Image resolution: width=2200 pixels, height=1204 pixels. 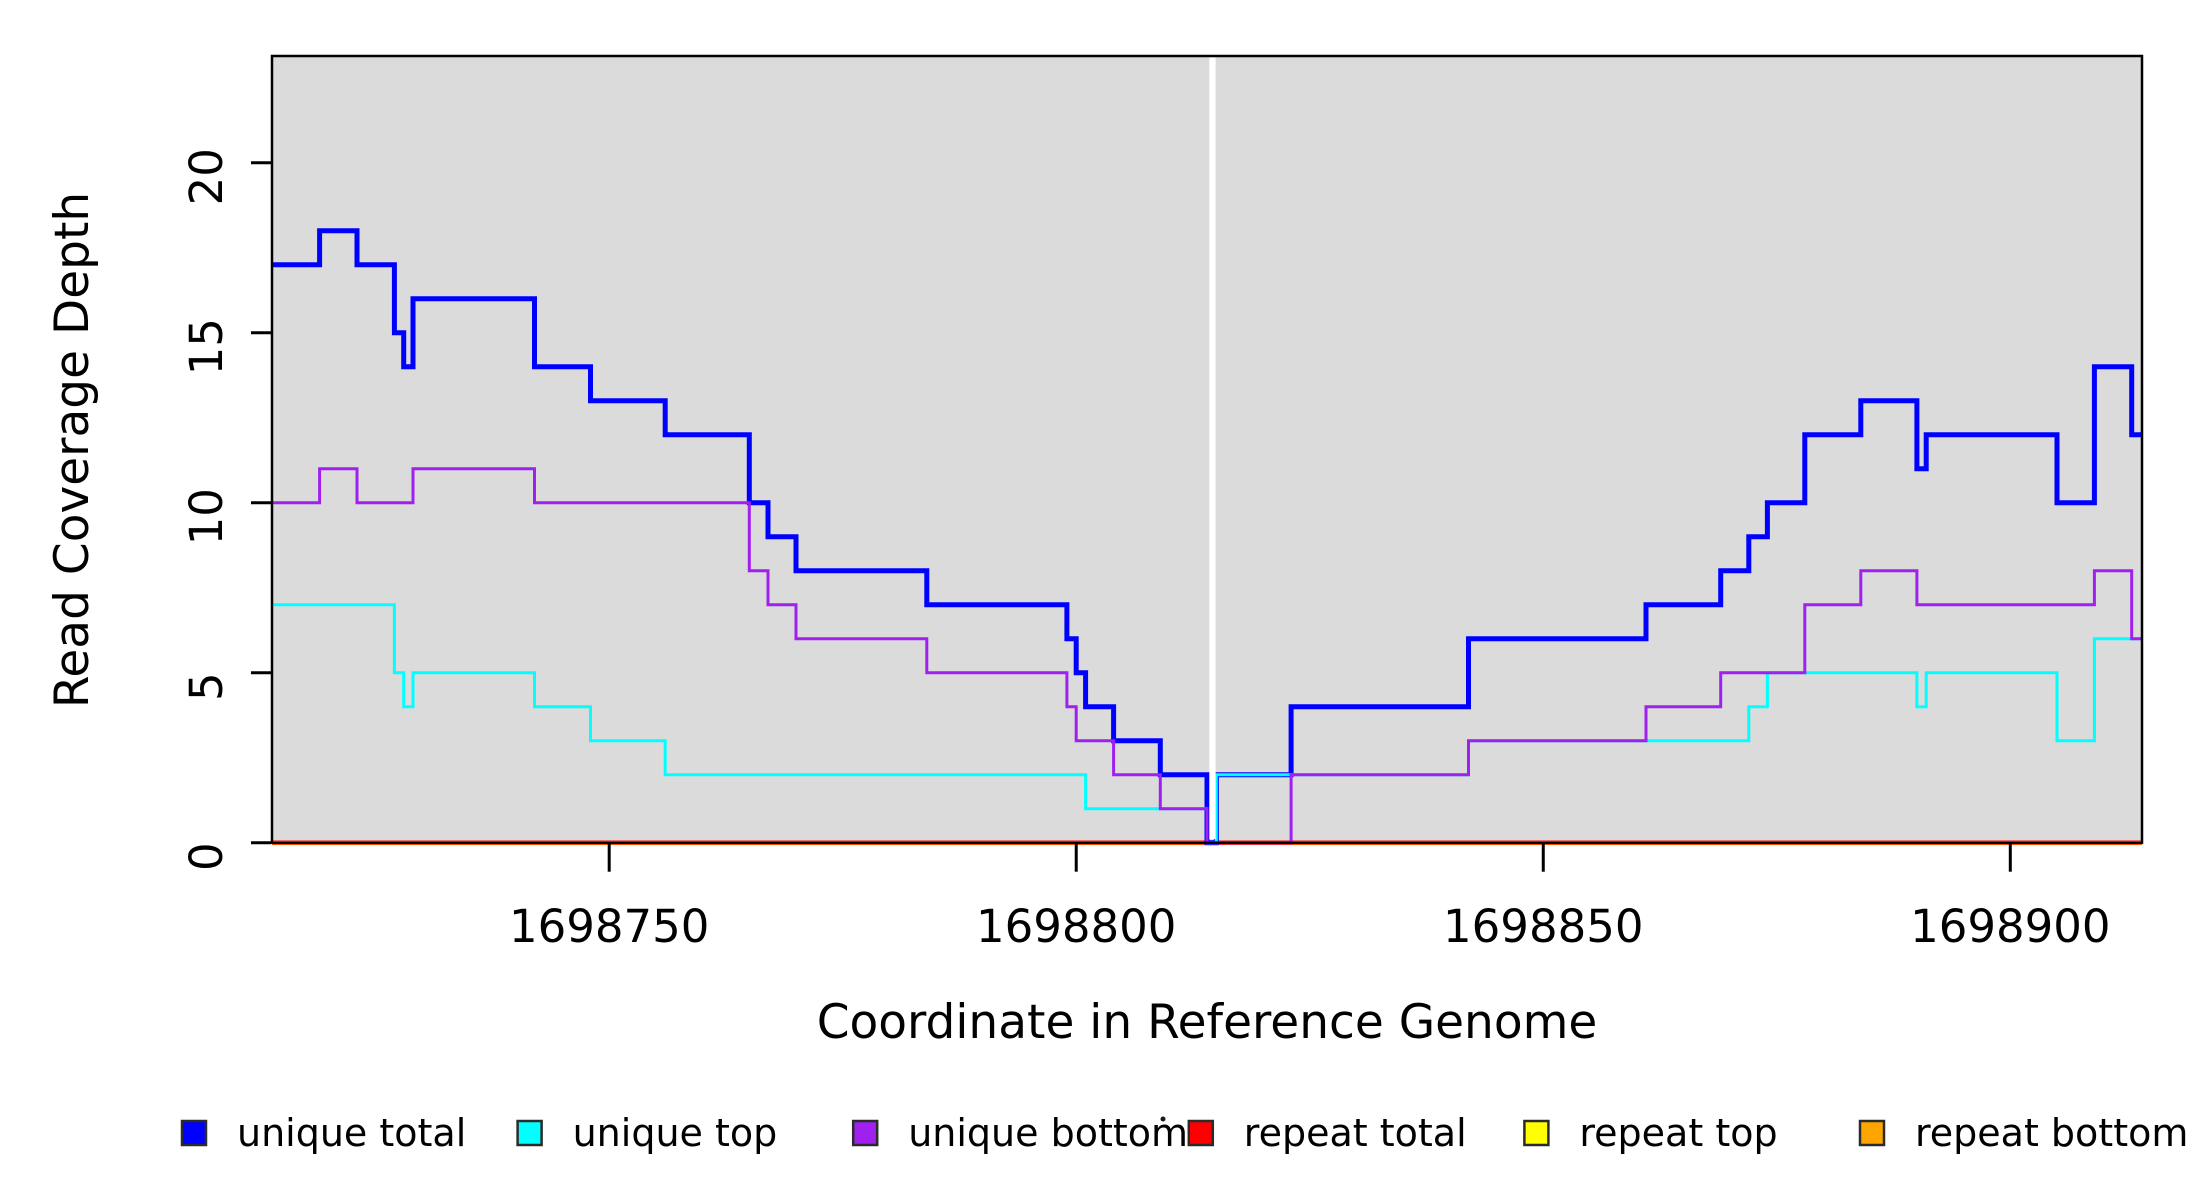 What do you see at coordinates (206, 686) in the screenshot?
I see `y-tick-label: 5` at bounding box center [206, 686].